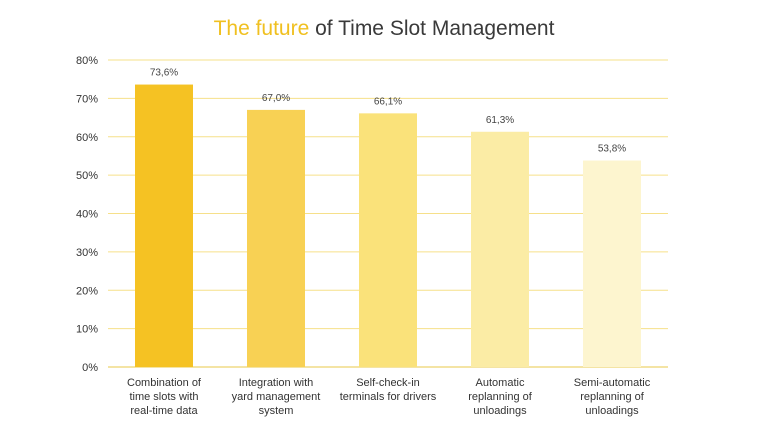  Describe the element at coordinates (276, 98) in the screenshot. I see `data-label: 67,0%` at that location.